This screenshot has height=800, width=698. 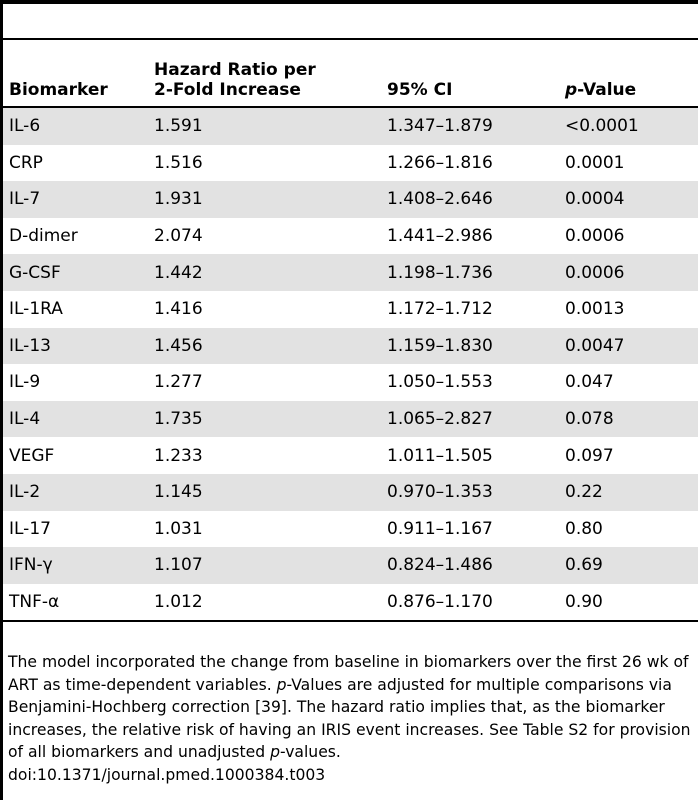 What do you see at coordinates (264, 126) in the screenshot?
I see `cell-hazard-ratio: 1.591` at bounding box center [264, 126].